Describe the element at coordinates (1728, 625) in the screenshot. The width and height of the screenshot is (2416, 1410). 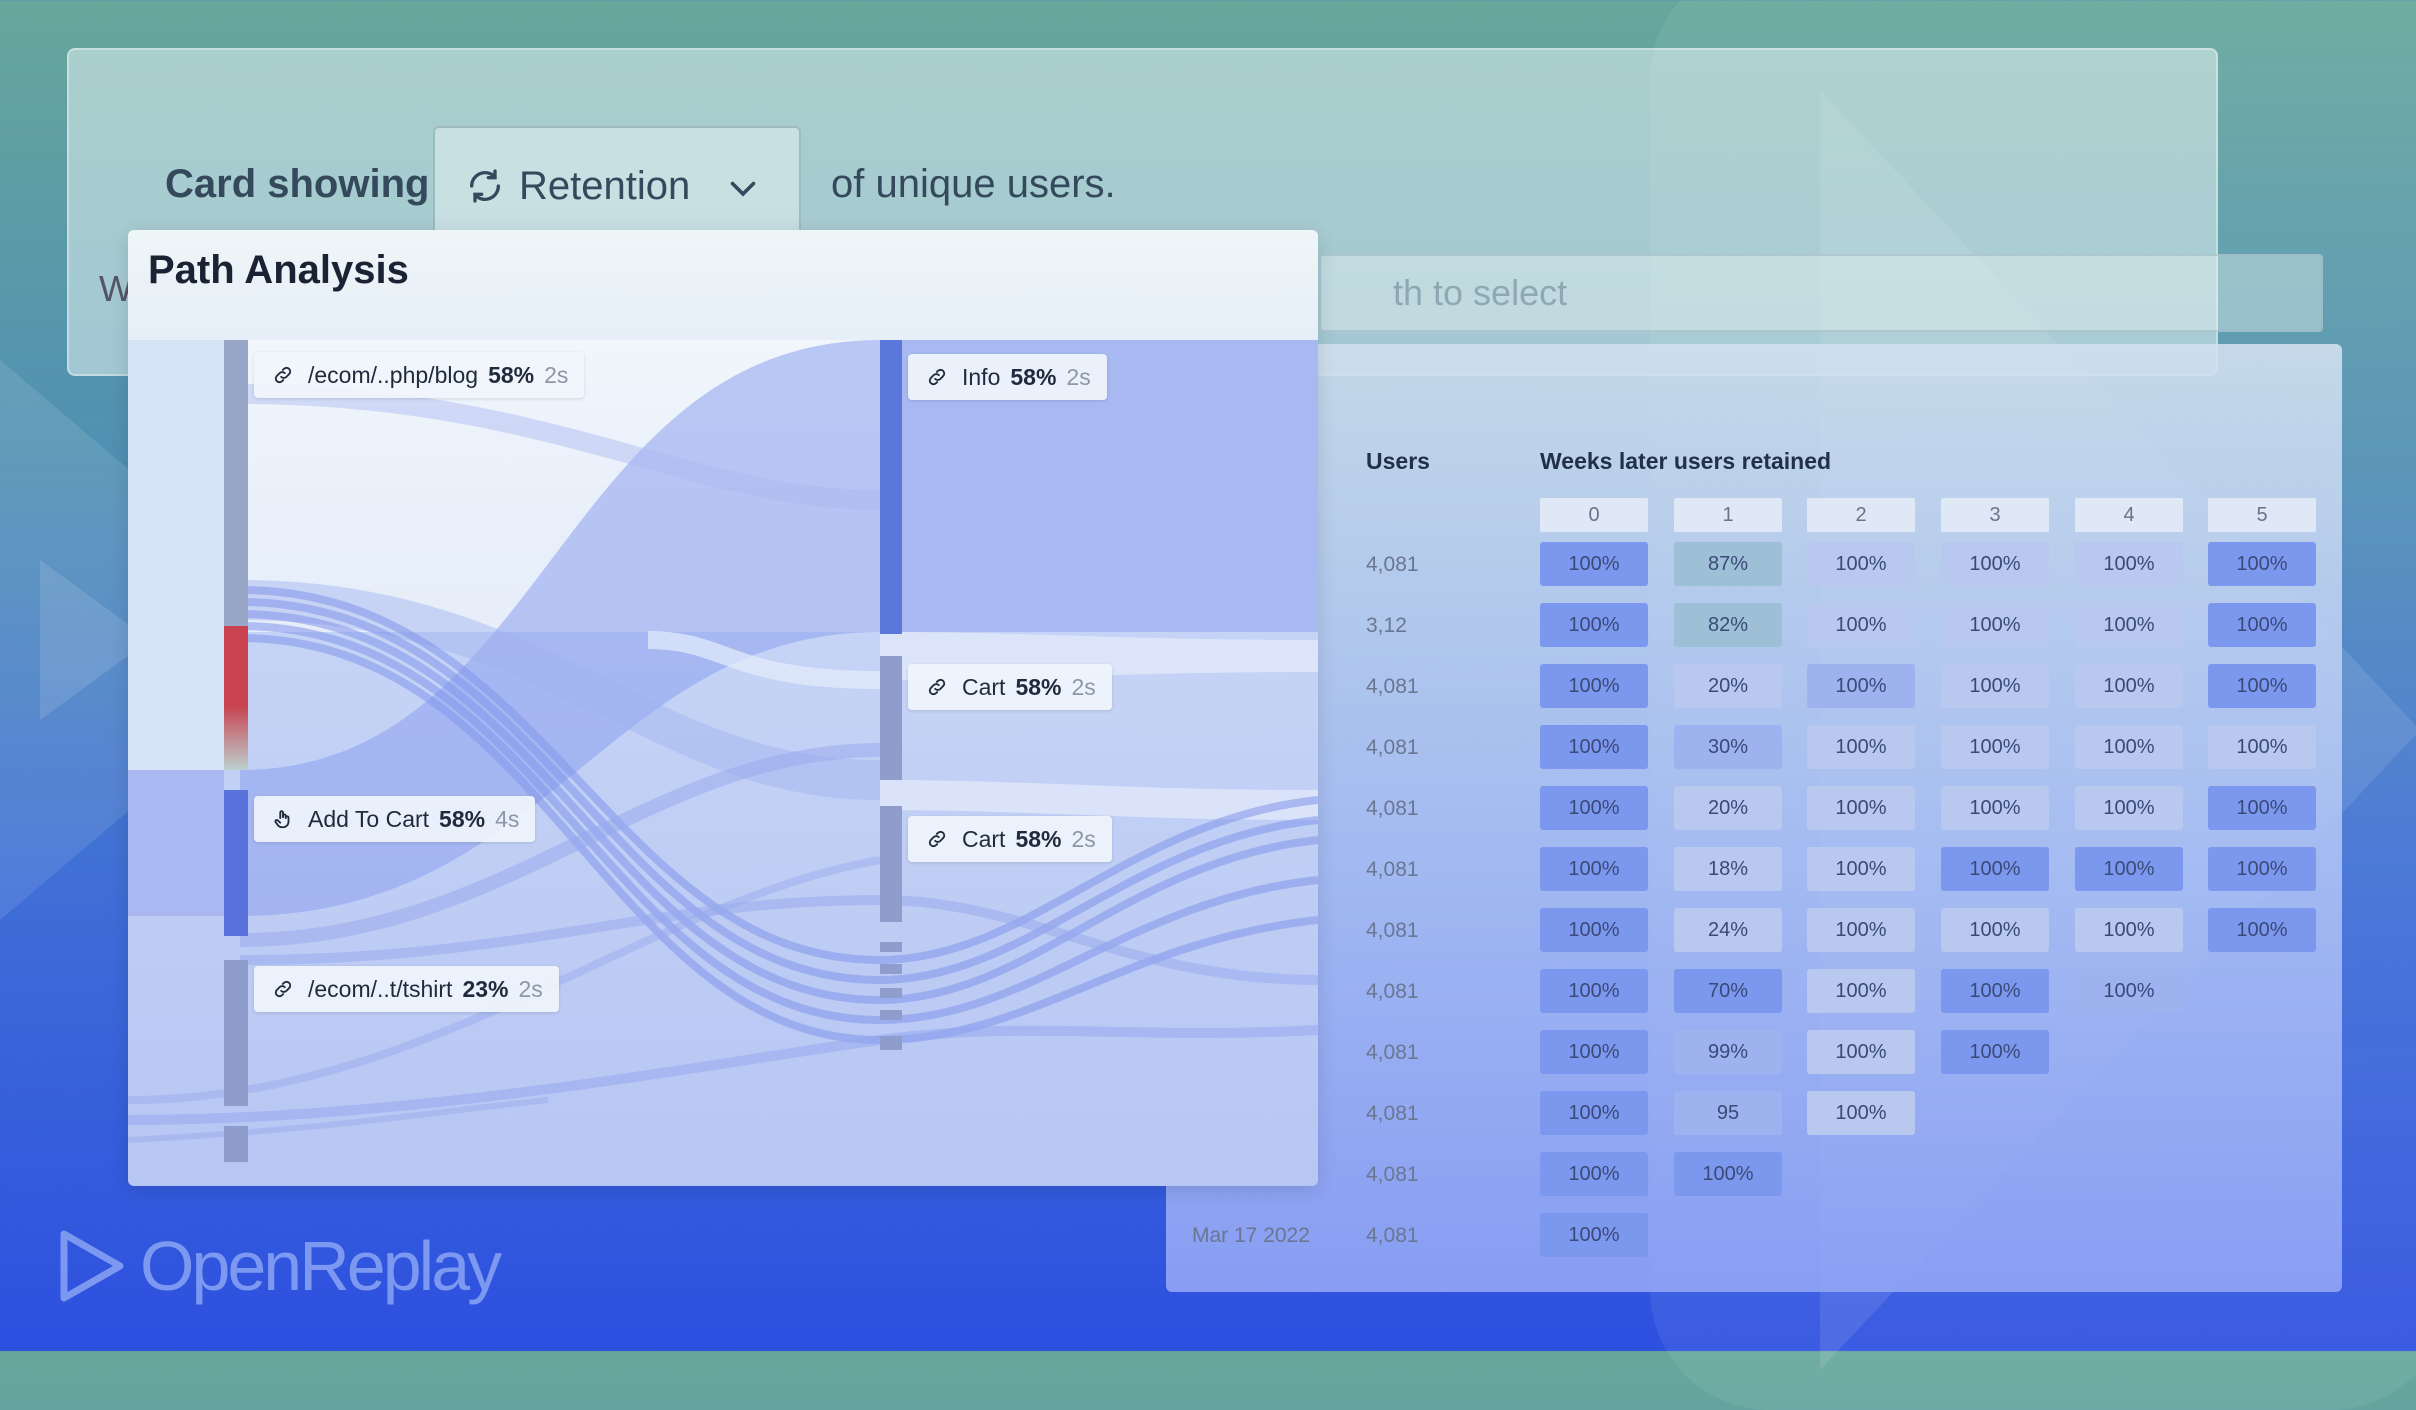
I see `retention-cell: 82%` at that location.